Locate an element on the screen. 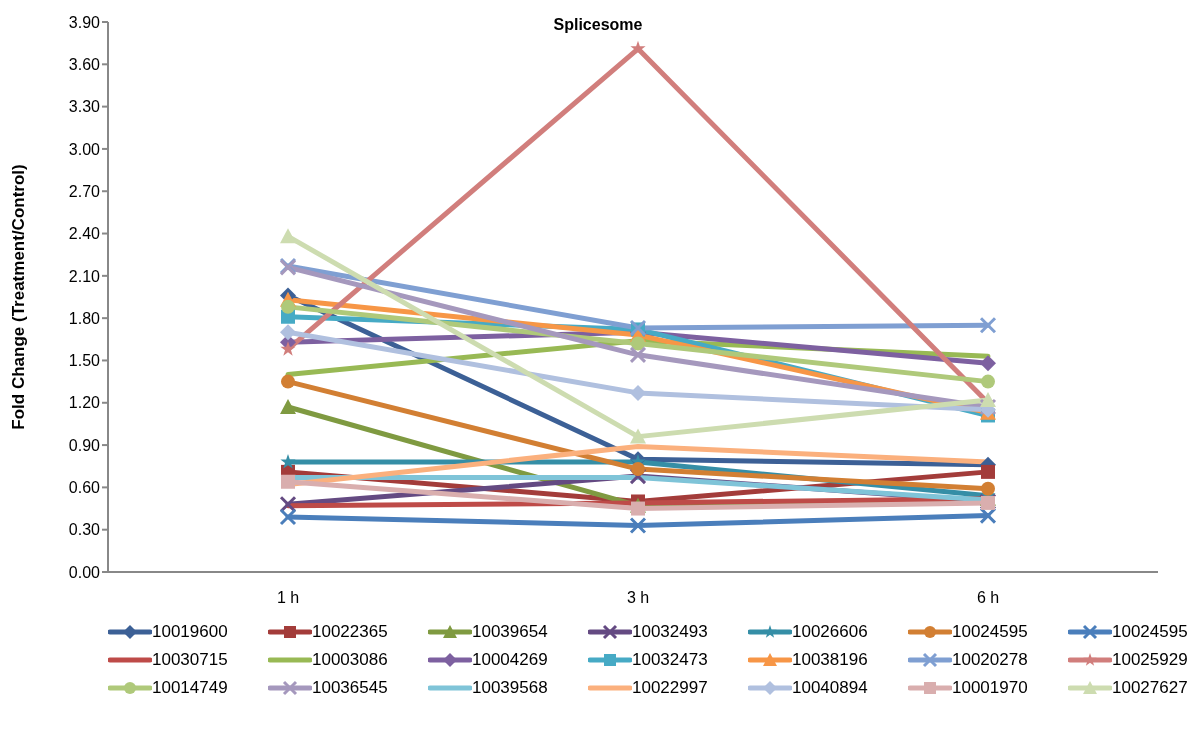 The height and width of the screenshot is (731, 1190). legend-label: 10022997 is located at coordinates (670, 688).